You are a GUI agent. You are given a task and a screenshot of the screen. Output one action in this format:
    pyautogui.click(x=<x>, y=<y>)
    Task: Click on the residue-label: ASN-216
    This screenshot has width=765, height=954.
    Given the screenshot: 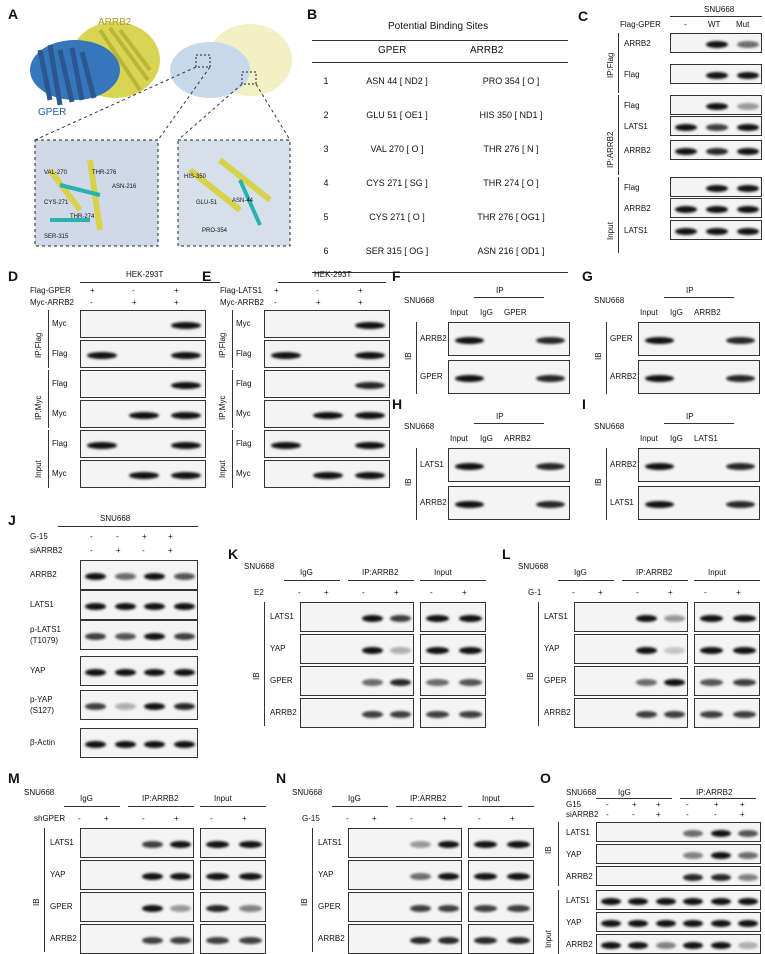 What is the action you would take?
    pyautogui.click(x=124, y=187)
    